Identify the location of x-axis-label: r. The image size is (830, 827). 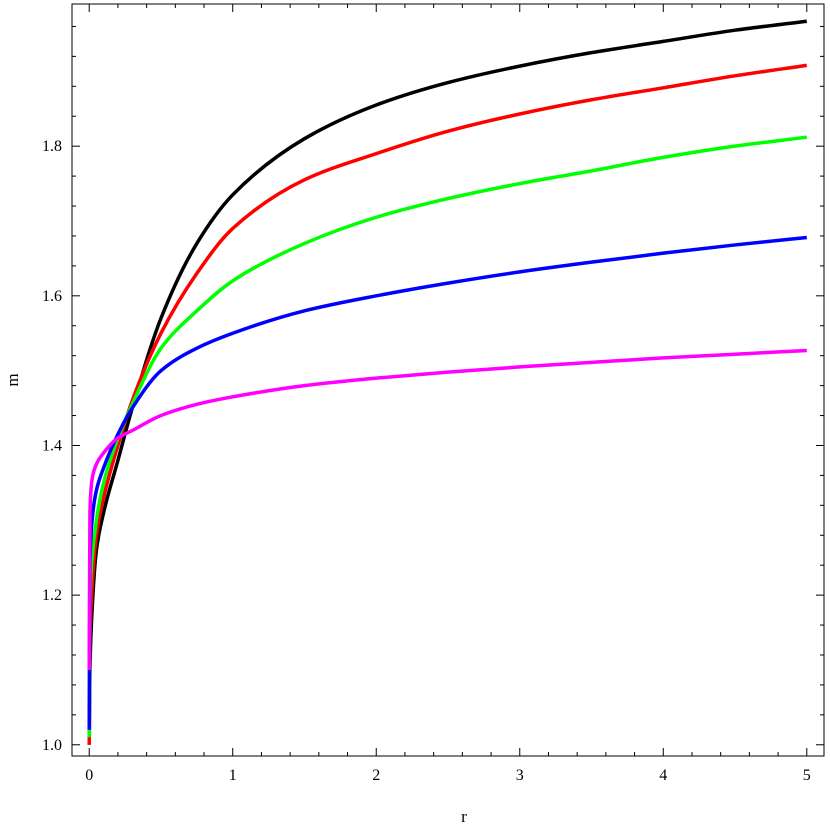
(464, 816).